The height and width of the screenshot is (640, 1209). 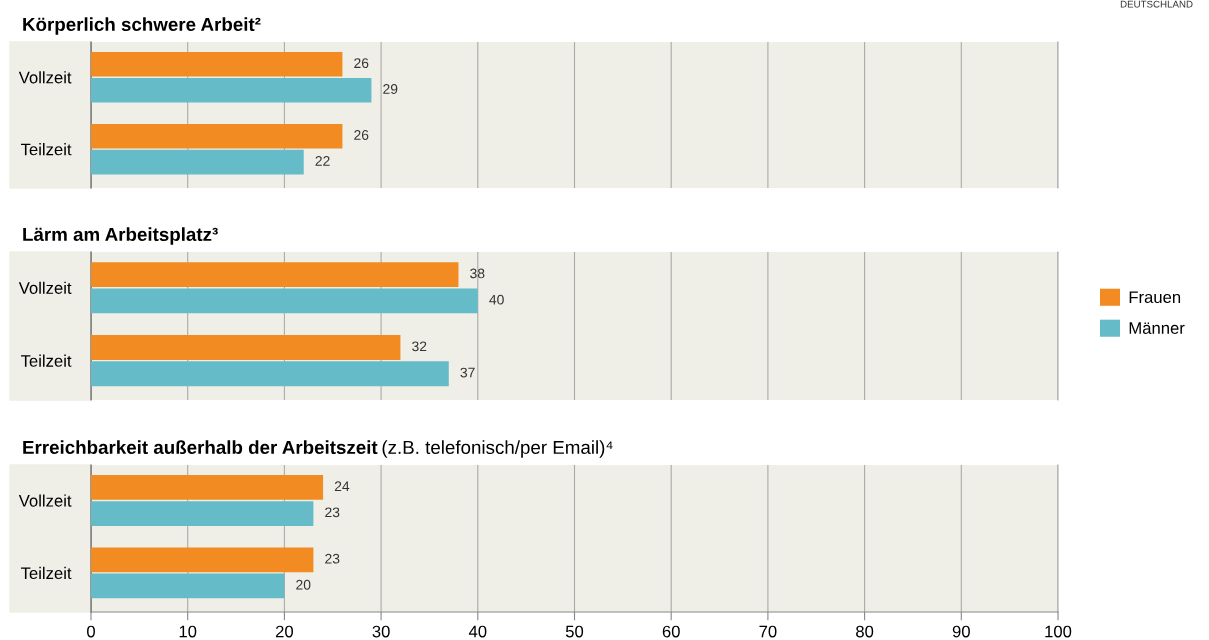 I want to click on x-tick-label: 60, so click(x=671, y=631).